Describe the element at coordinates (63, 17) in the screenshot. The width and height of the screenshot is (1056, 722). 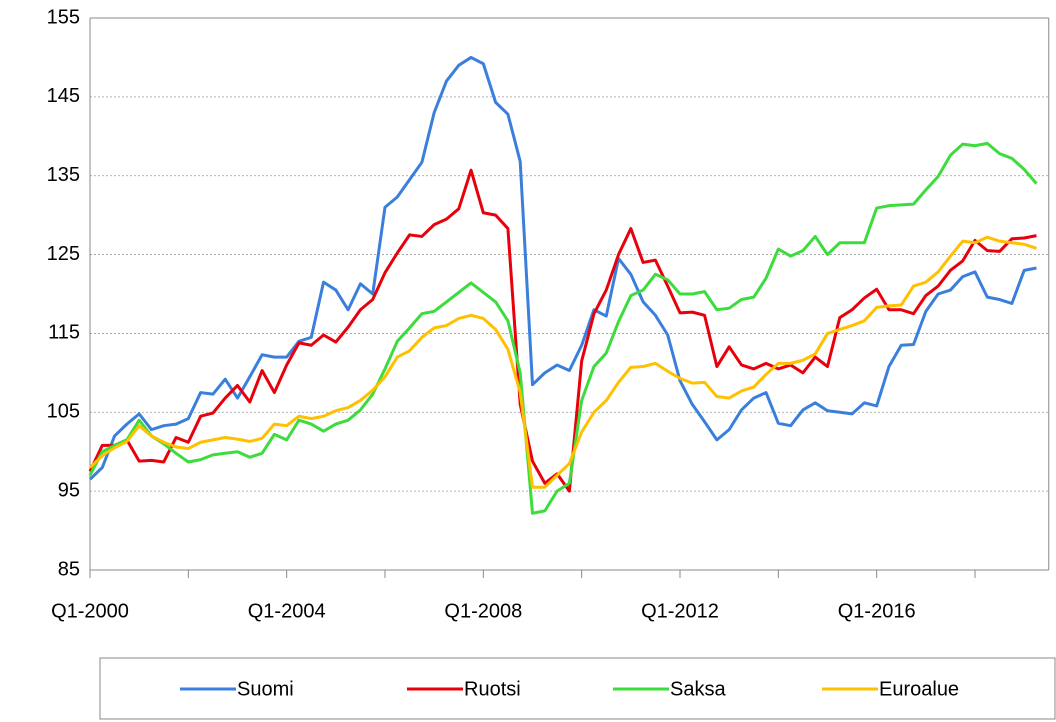
I see `y-tick-label: 155` at that location.